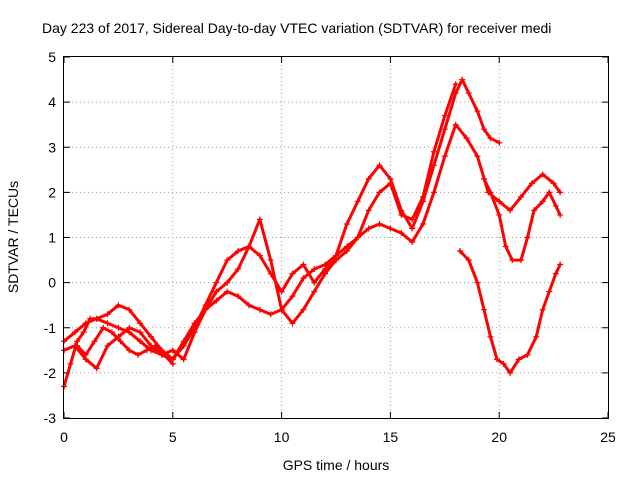  What do you see at coordinates (52, 147) in the screenshot?
I see `y-tick-label: 3` at bounding box center [52, 147].